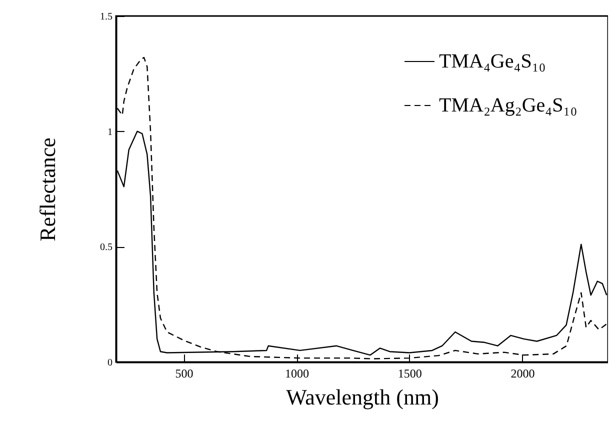 The height and width of the screenshot is (431, 611). What do you see at coordinates (106, 17) in the screenshot?
I see `y-tick-label: 1.5` at bounding box center [106, 17].